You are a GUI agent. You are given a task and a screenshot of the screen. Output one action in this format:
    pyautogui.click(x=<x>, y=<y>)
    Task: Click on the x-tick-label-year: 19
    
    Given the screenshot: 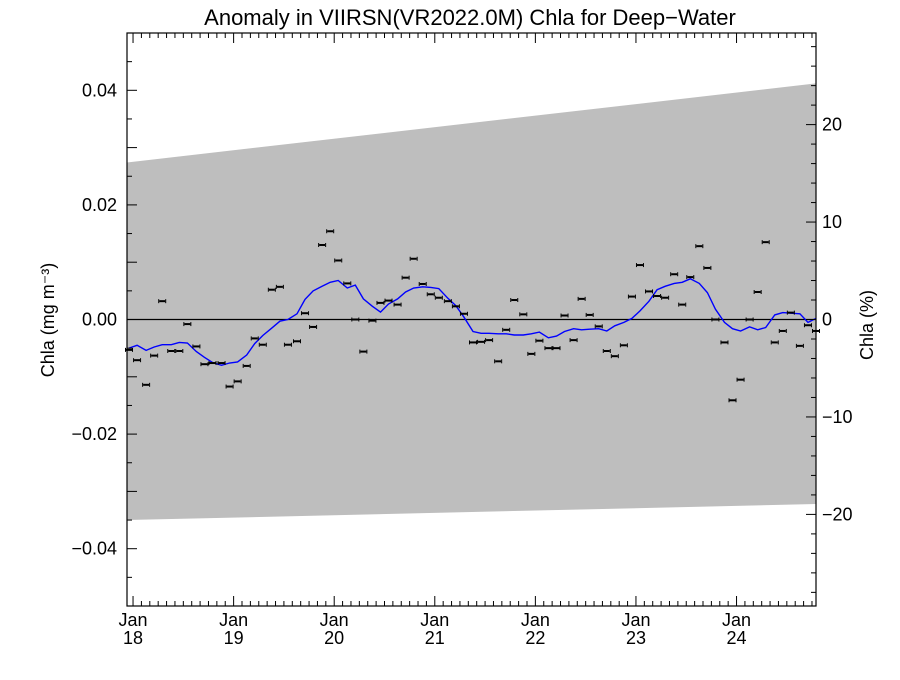 What is the action you would take?
    pyautogui.click(x=234, y=638)
    